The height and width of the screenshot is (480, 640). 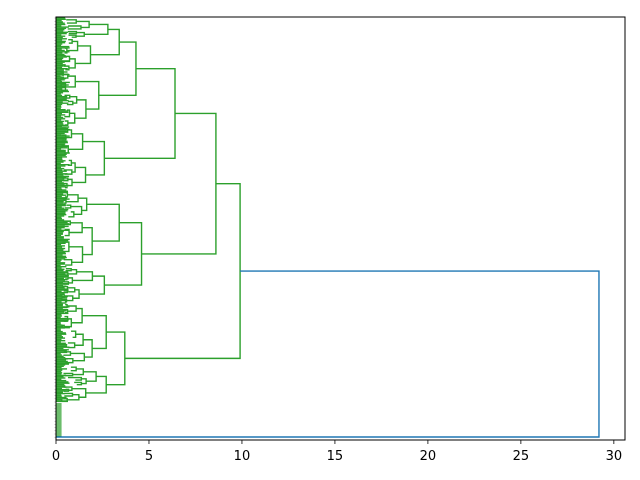 I want to click on x-axis: 0 5 10 15 20 25 30, so click(x=337, y=452).